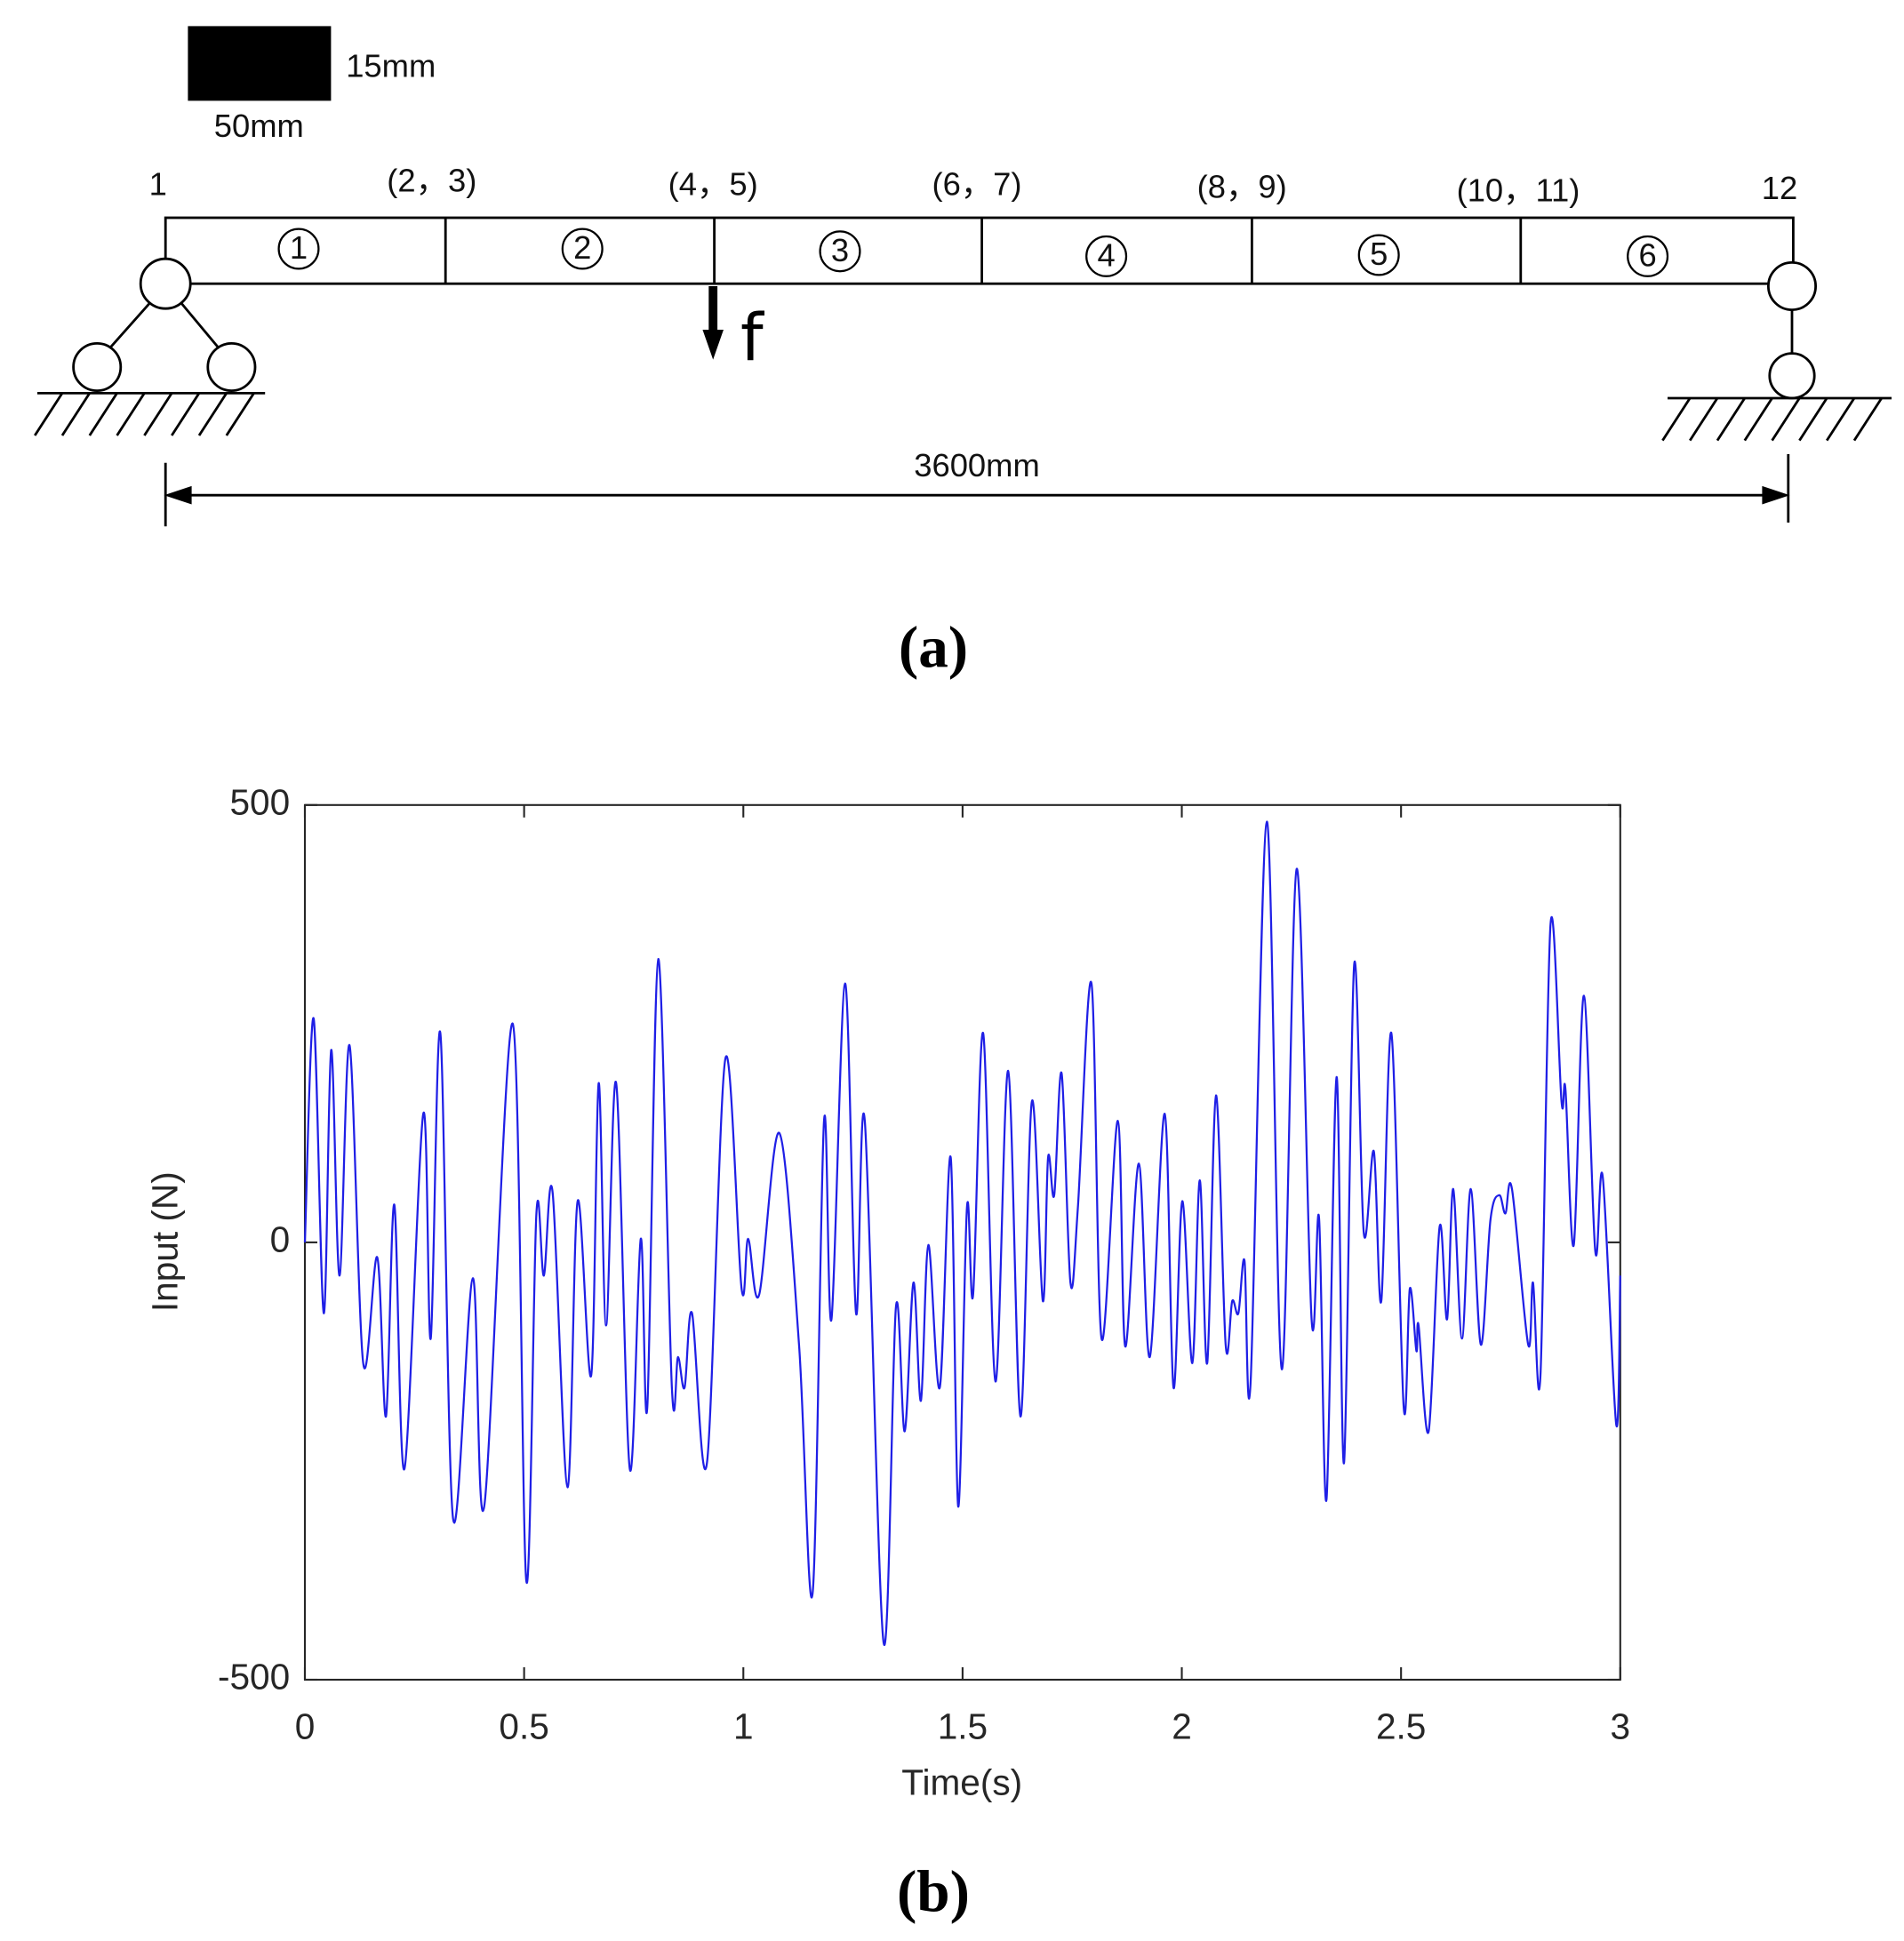  I want to click on element-label: 1, so click(299, 247).